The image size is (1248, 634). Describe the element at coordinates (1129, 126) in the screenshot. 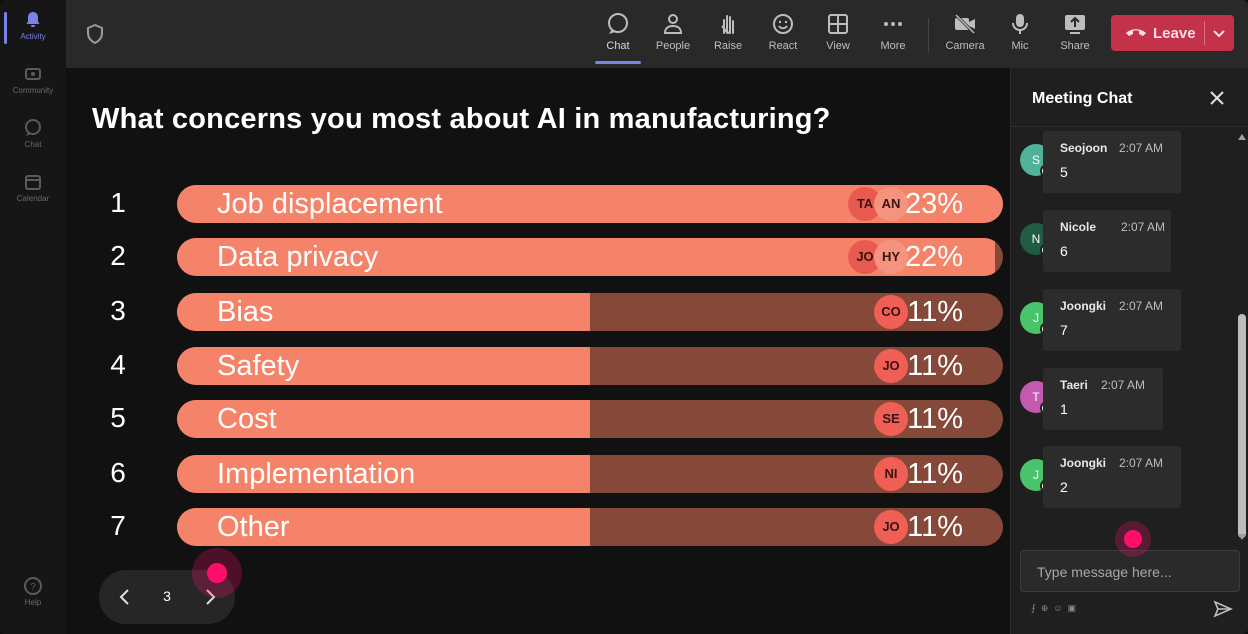

I see `chat-divider` at that location.